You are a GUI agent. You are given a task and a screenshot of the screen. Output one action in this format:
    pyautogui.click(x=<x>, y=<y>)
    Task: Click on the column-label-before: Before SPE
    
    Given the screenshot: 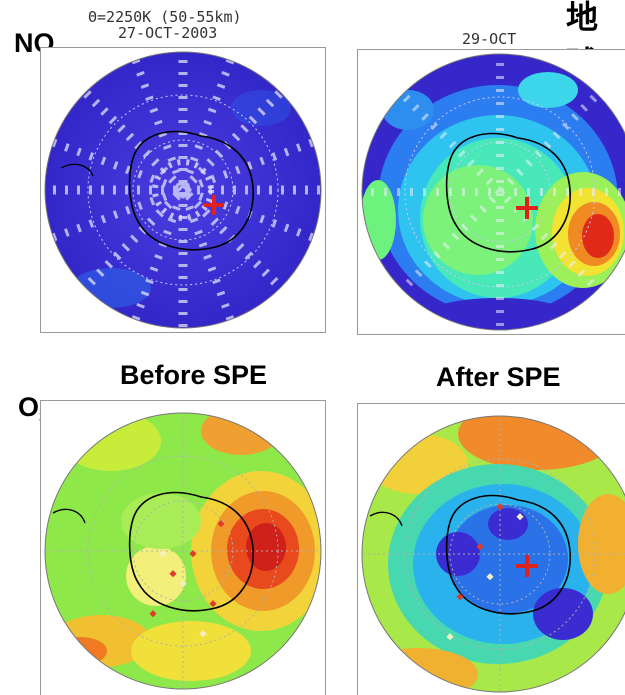 What is the action you would take?
    pyautogui.click(x=194, y=375)
    